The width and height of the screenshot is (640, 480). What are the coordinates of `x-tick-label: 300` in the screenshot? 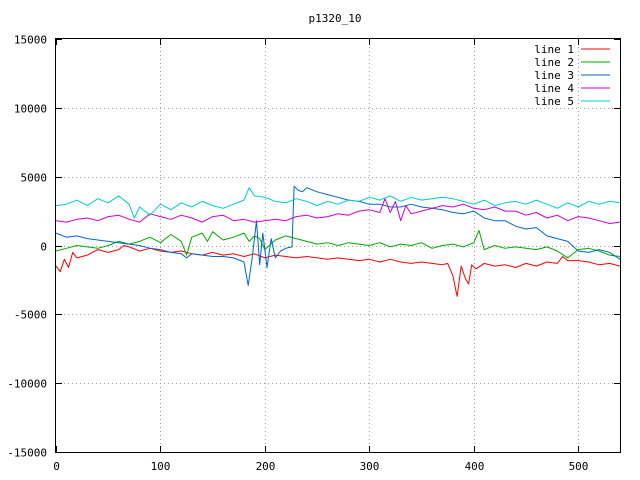 It's located at (370, 466).